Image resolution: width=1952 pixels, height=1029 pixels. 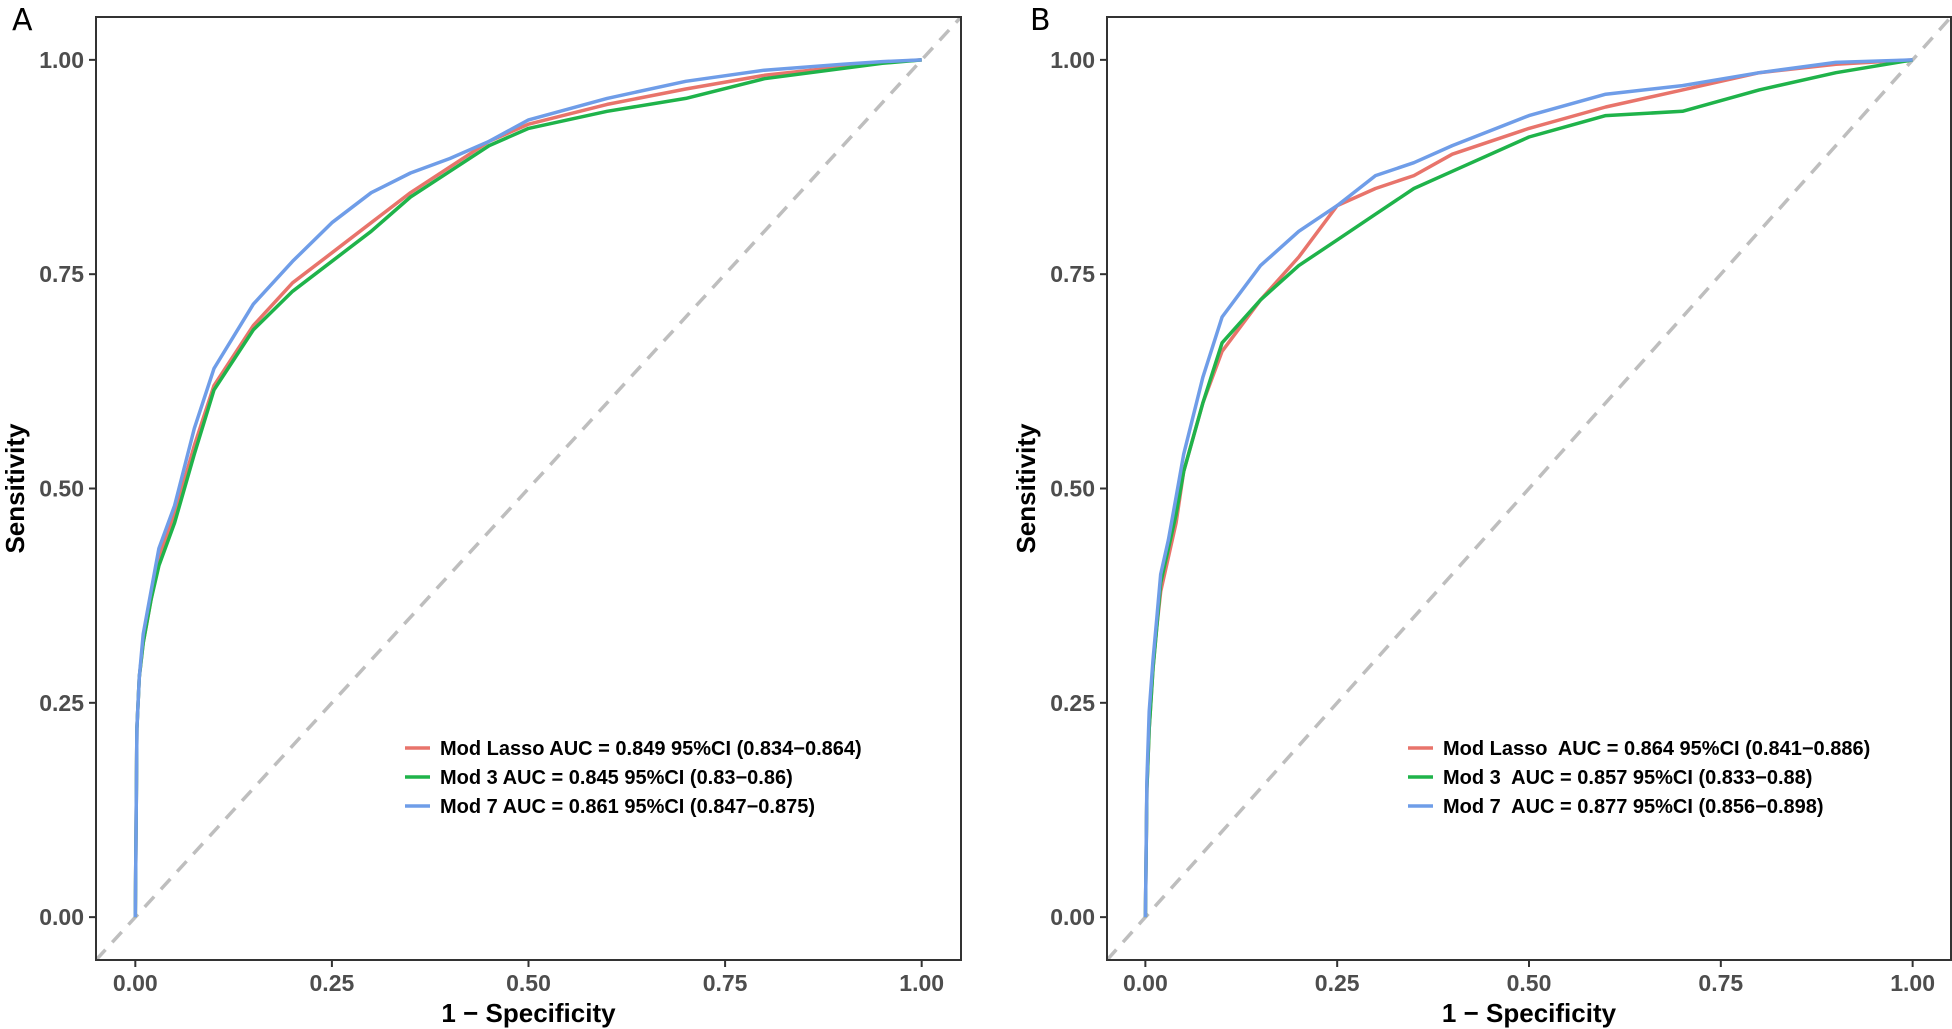 What do you see at coordinates (15, 488) in the screenshot?
I see `panel-a-y-axis-title: Sensitivity` at bounding box center [15, 488].